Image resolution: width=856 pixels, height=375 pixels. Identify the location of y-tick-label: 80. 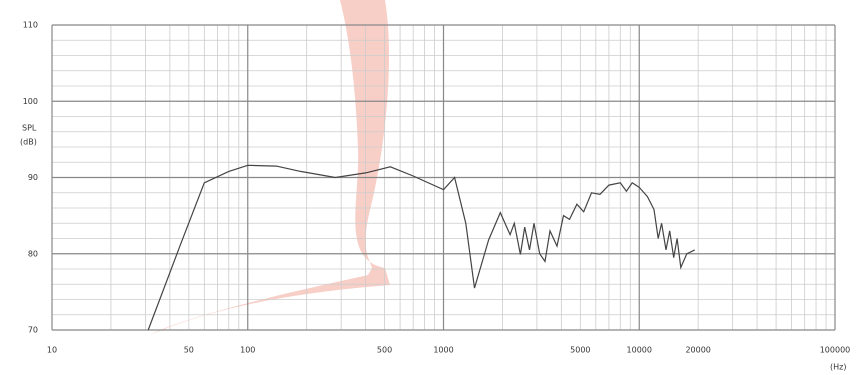
(33, 253).